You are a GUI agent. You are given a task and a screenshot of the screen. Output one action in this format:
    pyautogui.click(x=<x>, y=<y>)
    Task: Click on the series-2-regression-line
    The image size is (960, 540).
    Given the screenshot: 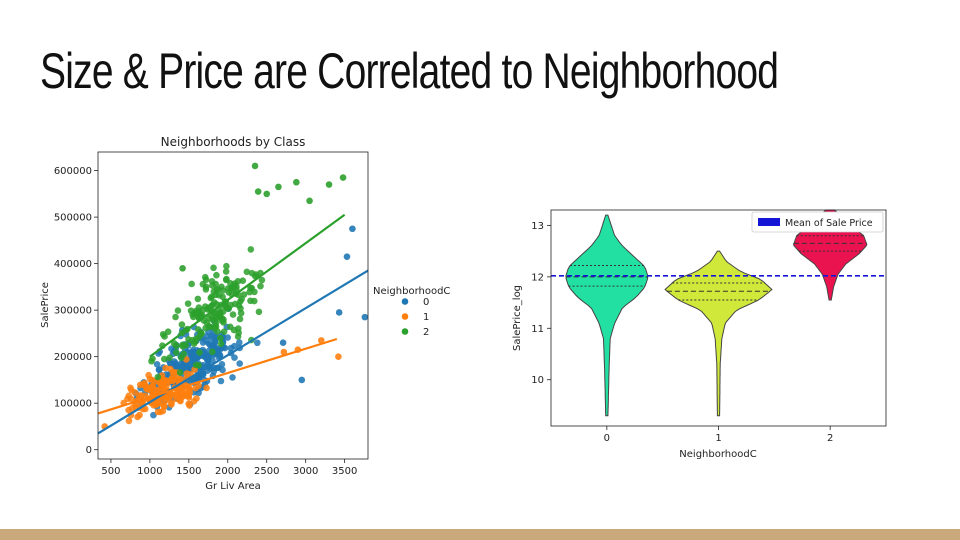 What is the action you would take?
    pyautogui.click(x=247, y=285)
    